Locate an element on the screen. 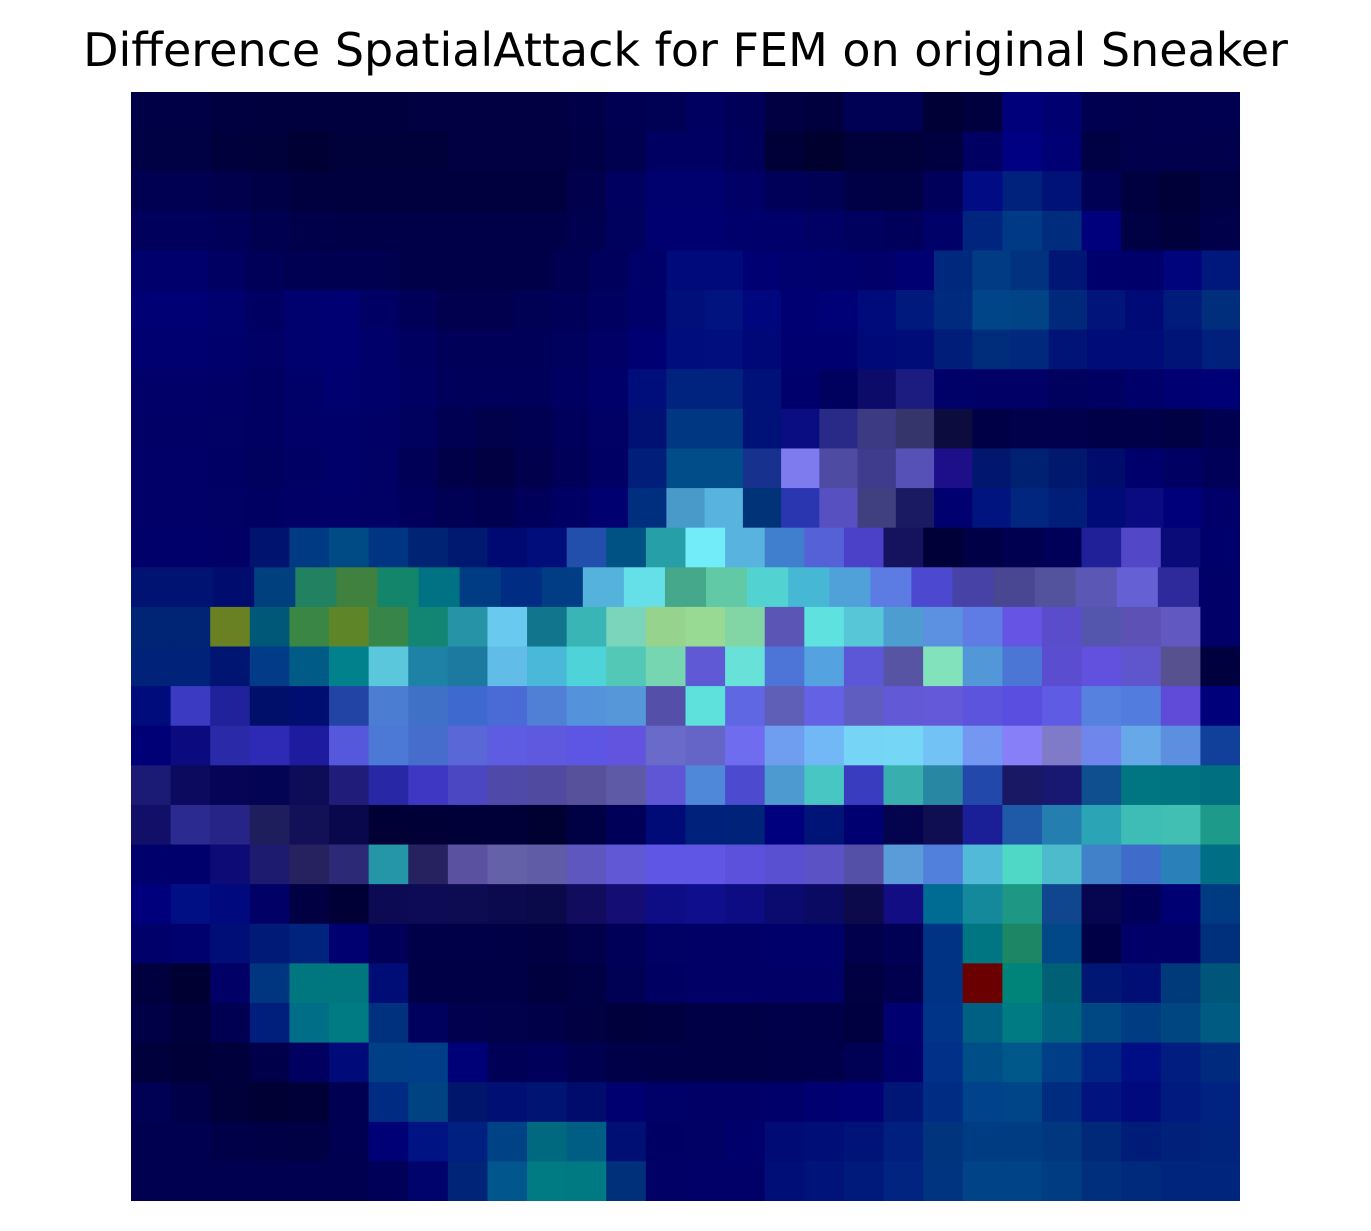  heatmap-cell-r5-c28 is located at coordinates (1220, 310).